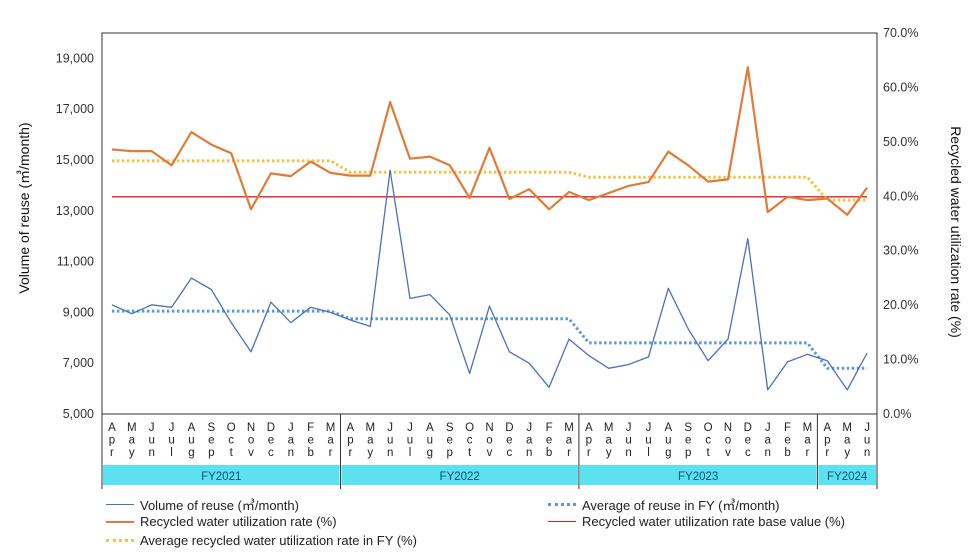 The width and height of the screenshot is (973, 559). What do you see at coordinates (897, 414) in the screenshot?
I see `right-tick-label: 0.0%` at bounding box center [897, 414].